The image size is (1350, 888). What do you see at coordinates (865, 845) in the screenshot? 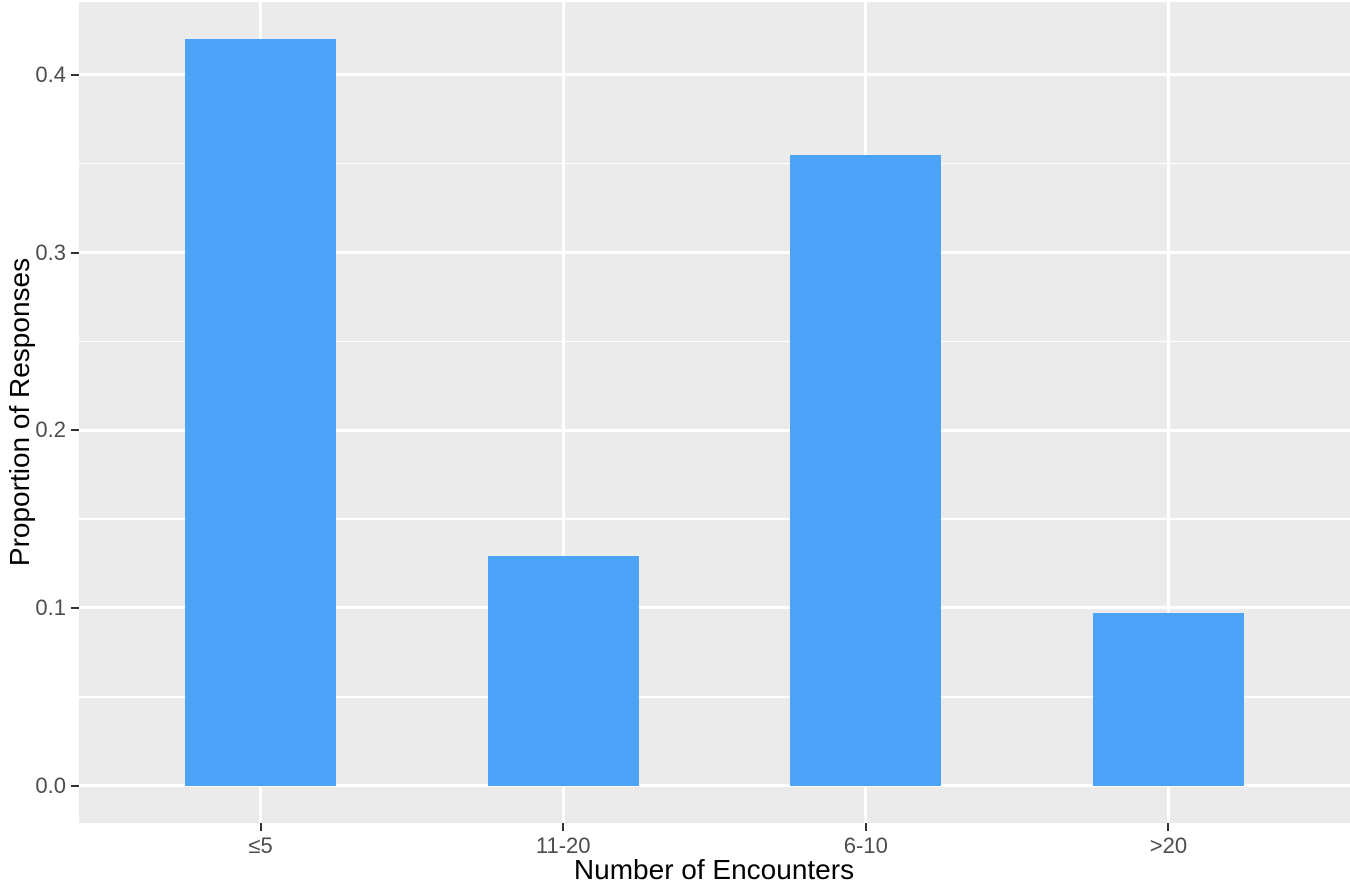
I see `x-tick-label: 6-10` at bounding box center [865, 845].